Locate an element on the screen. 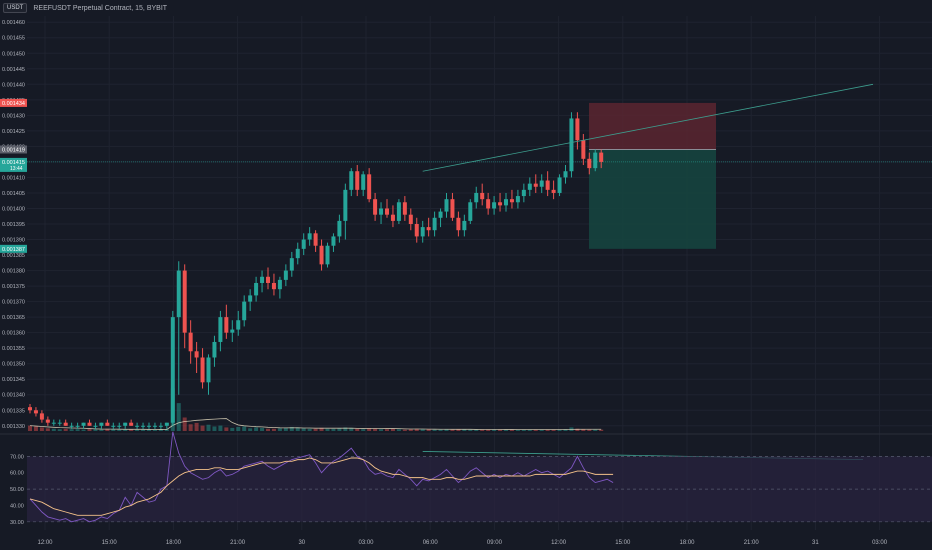  take-profit-zone is located at coordinates (652, 199).